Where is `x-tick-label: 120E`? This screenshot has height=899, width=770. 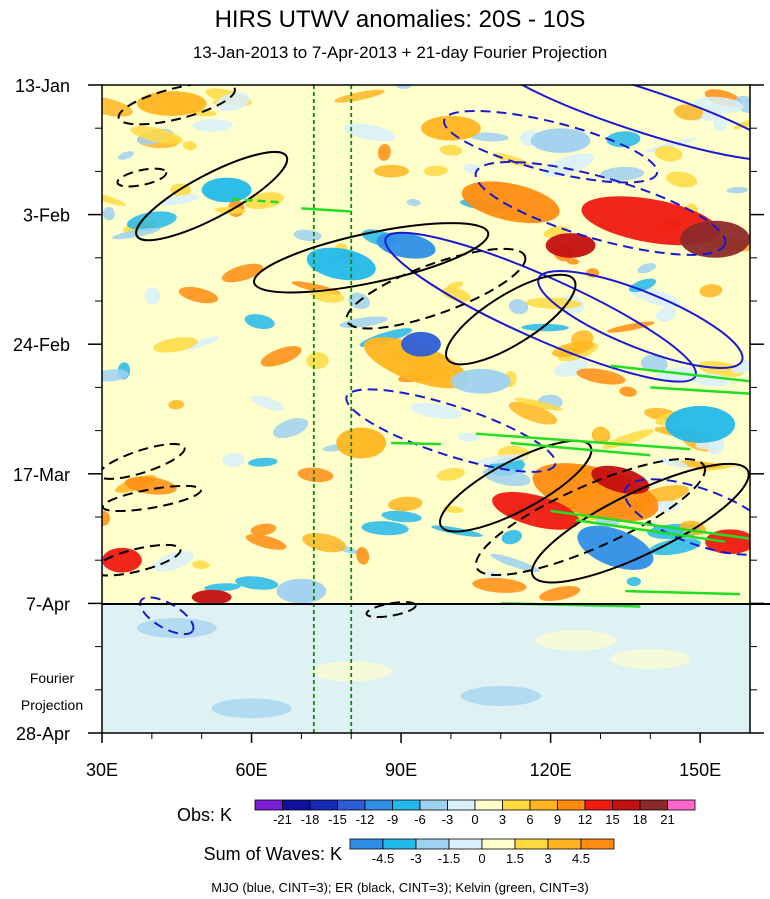 x-tick-label: 120E is located at coordinates (551, 770).